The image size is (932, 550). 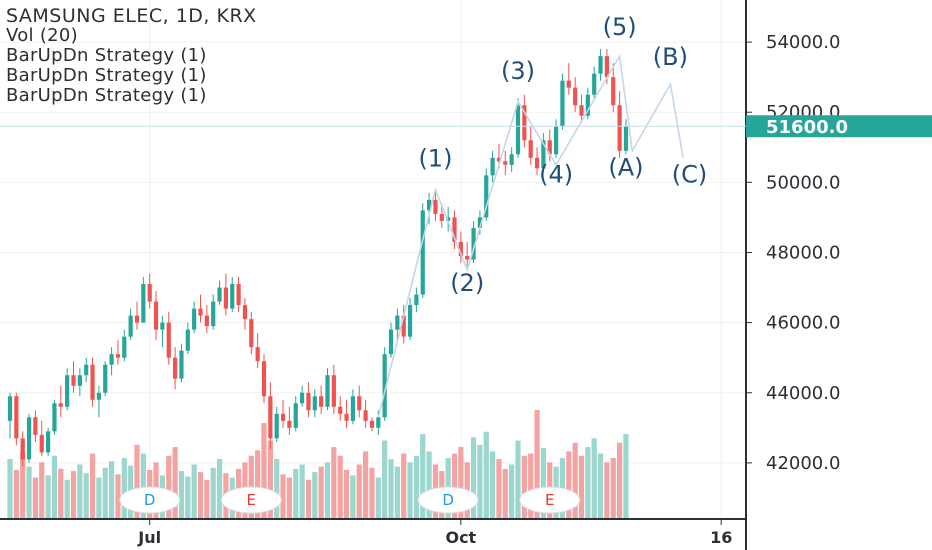 I want to click on strategy-label-3: BarUpDn Strategy (1), so click(x=106, y=95).